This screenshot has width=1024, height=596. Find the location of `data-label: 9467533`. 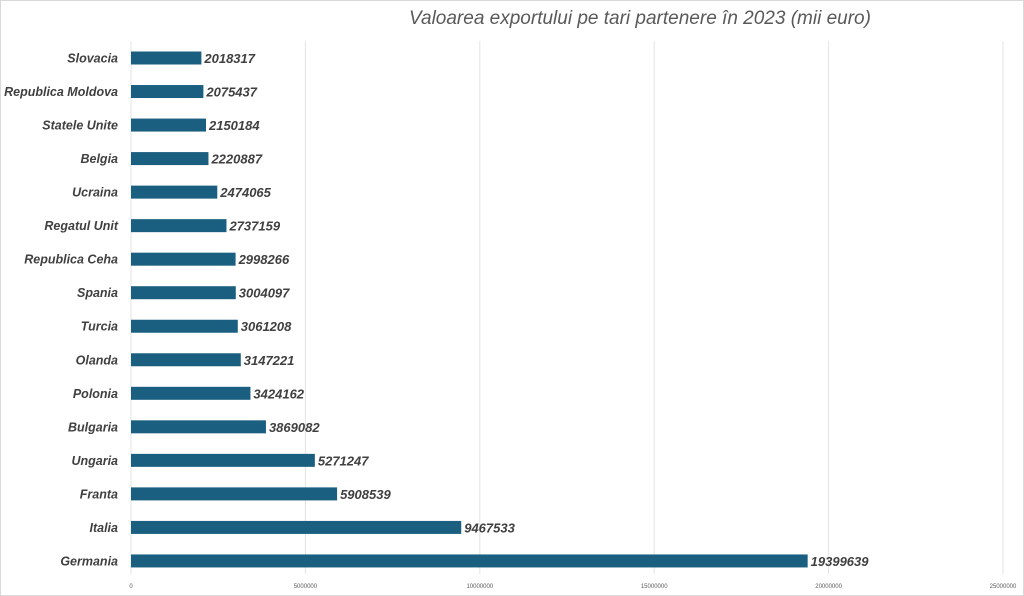

data-label: 9467533 is located at coordinates (489, 527).